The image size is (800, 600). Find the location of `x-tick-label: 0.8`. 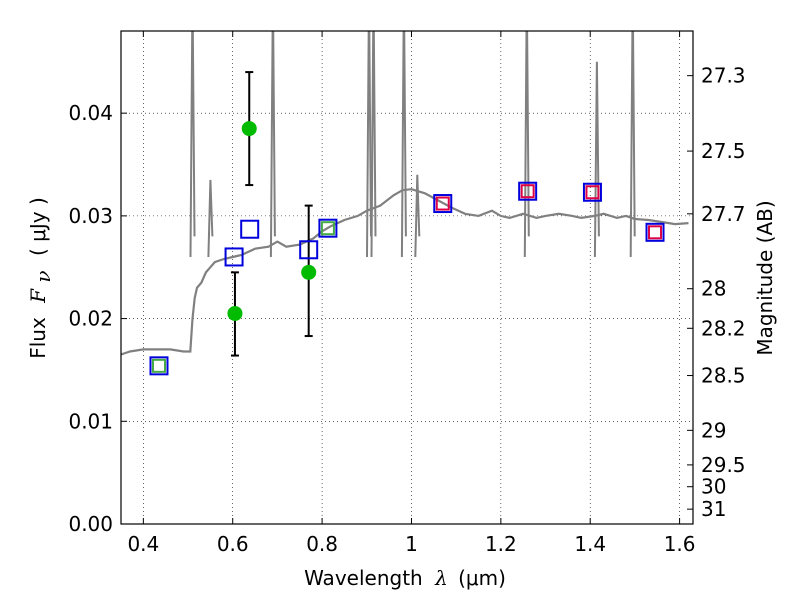

x-tick-label: 0.8 is located at coordinates (322, 544).